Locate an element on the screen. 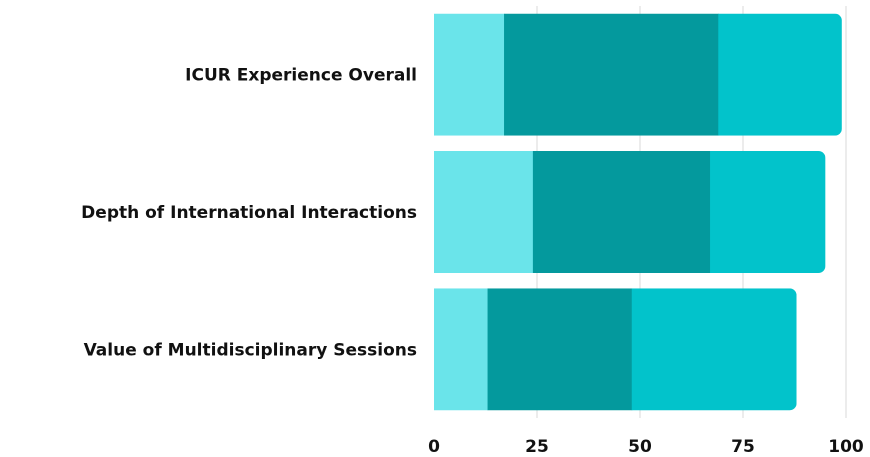 This screenshot has width=870, height=457. x-tick-label-0: 0 is located at coordinates (434, 447).